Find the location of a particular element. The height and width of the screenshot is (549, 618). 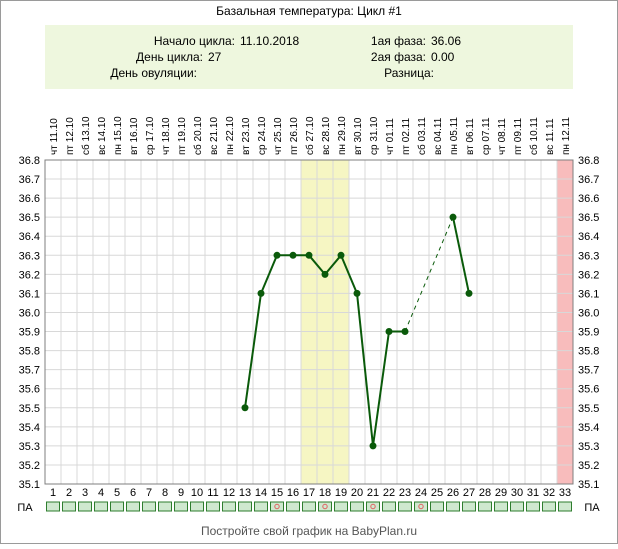

y-tick-label-right: 35.7 is located at coordinates (588, 371).